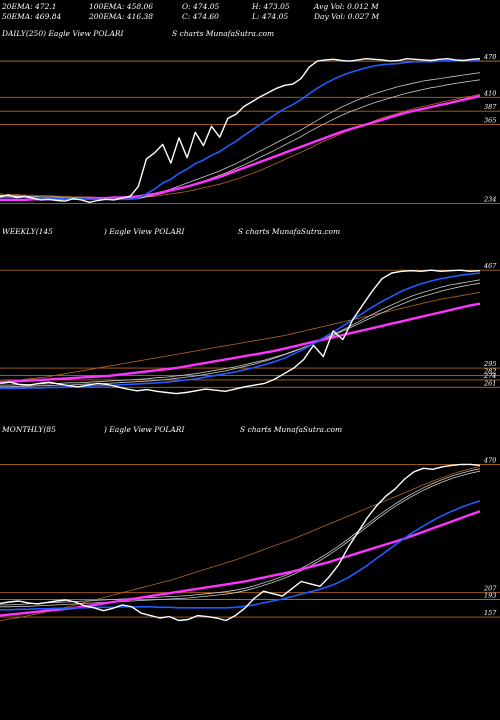 This screenshot has height=720, width=500. Describe the element at coordinates (121, 6) in the screenshot. I see `ema100-stat: 100EMA: 458.06` at that location.